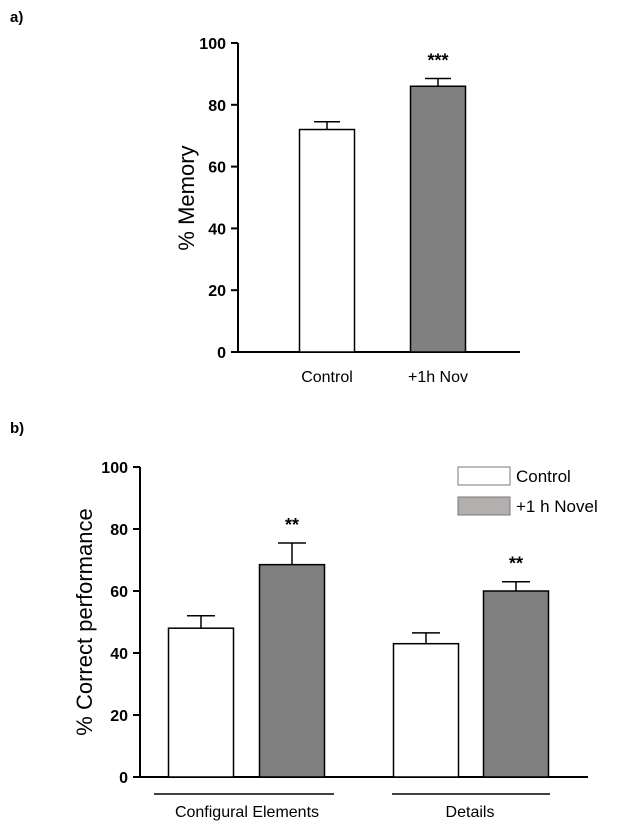  What do you see at coordinates (123, 778) in the screenshot?
I see `panel-b-y-tick-label: 0` at bounding box center [123, 778].